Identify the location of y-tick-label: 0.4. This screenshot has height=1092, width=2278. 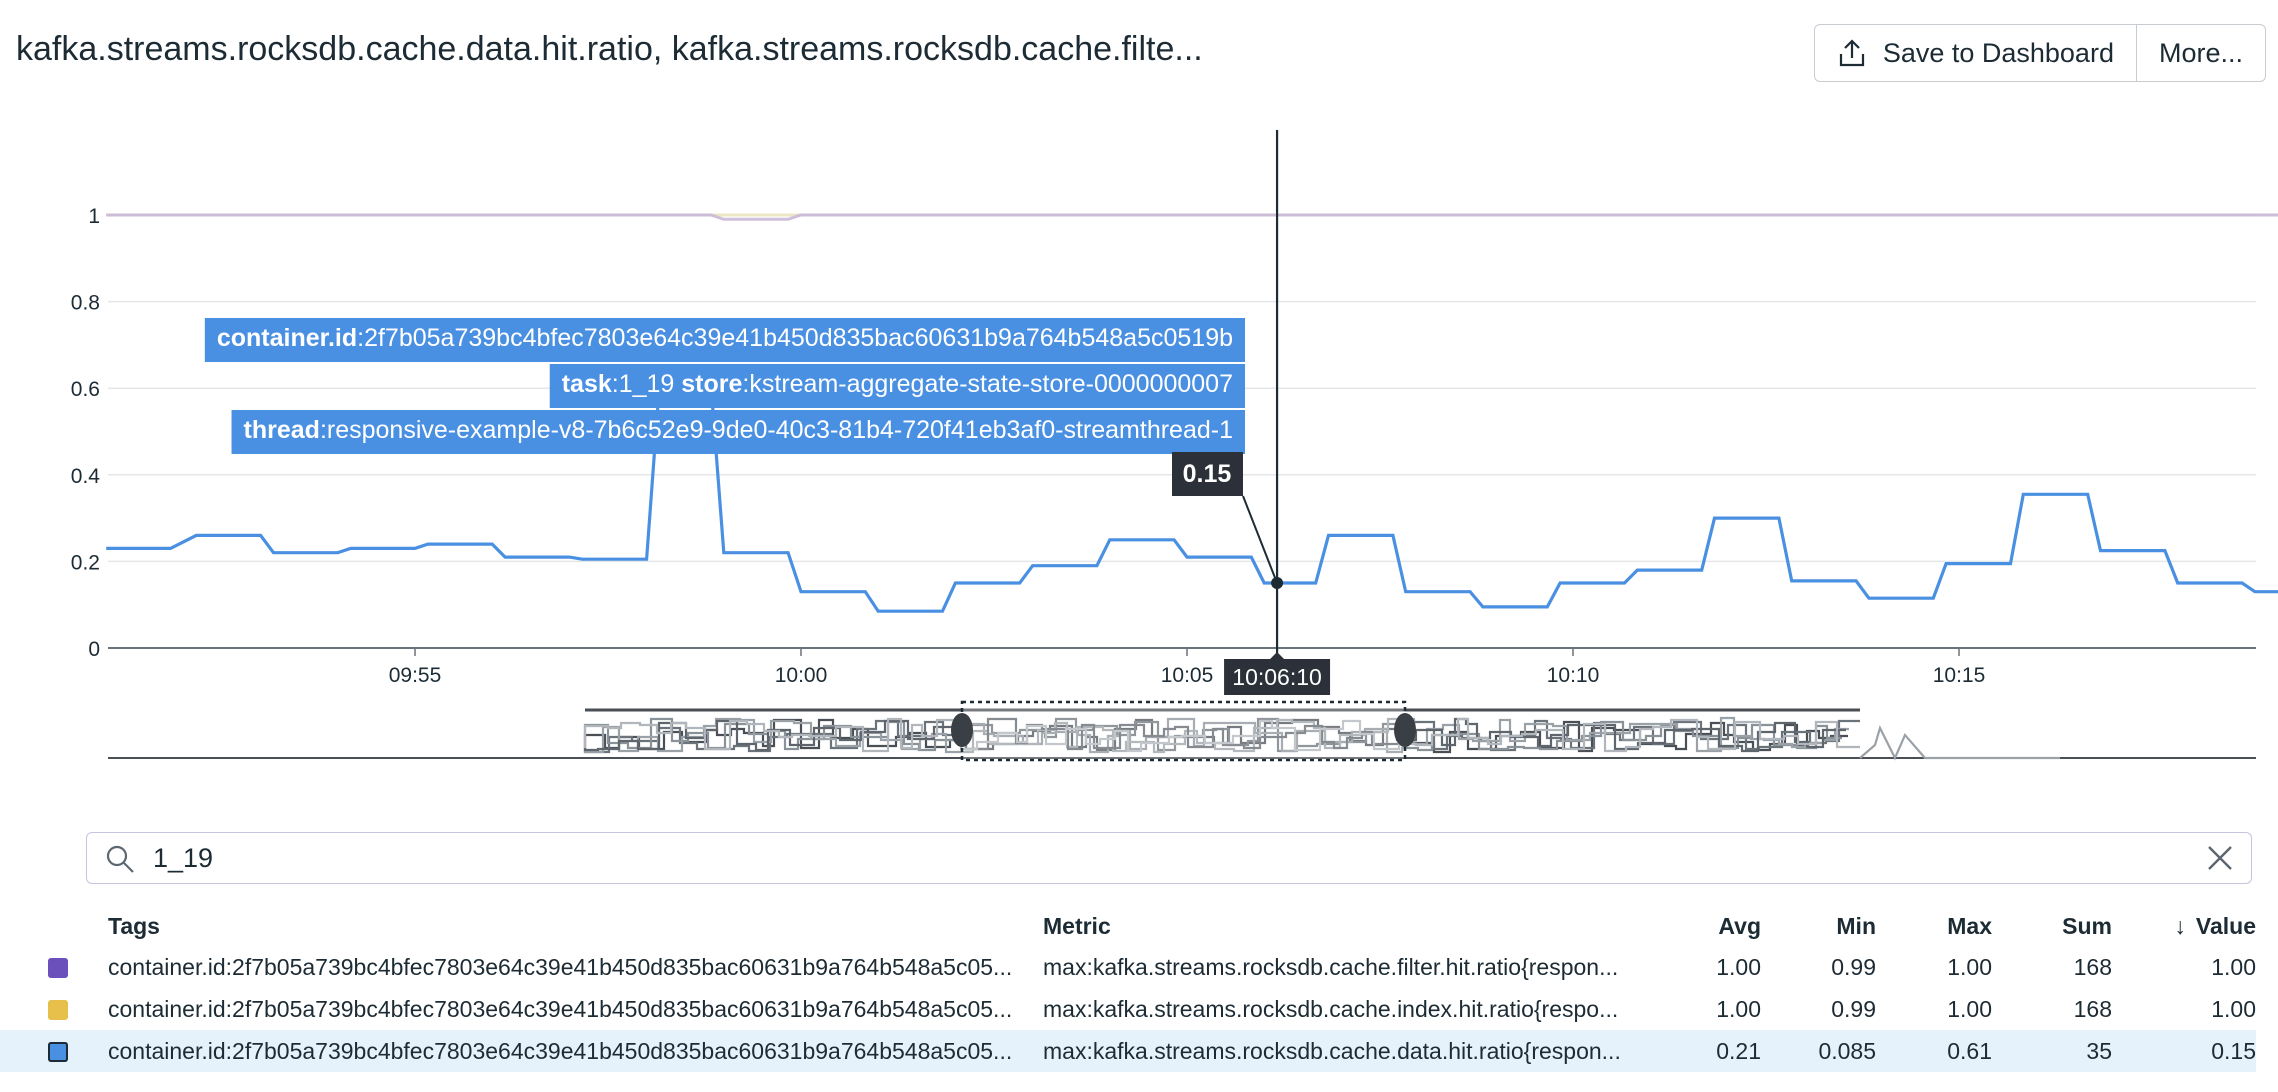
(86, 476).